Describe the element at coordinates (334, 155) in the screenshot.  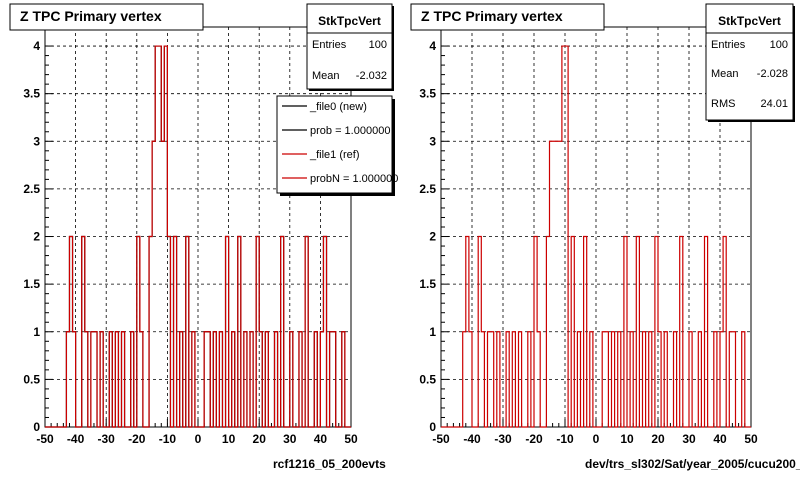
I see `legend-label: _file1 (ref)` at that location.